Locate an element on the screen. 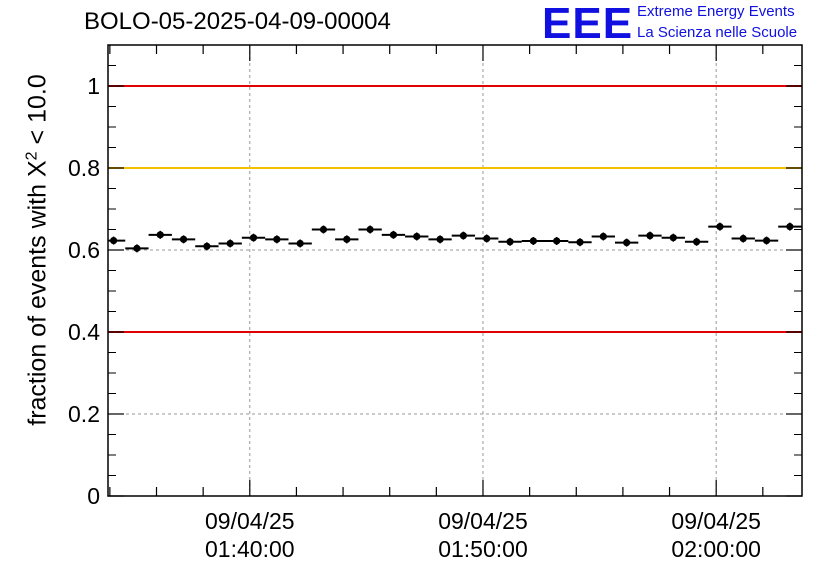 The width and height of the screenshot is (836, 572). chart-title: BOLO-05-2025-04-09-00004 is located at coordinates (237, 21).